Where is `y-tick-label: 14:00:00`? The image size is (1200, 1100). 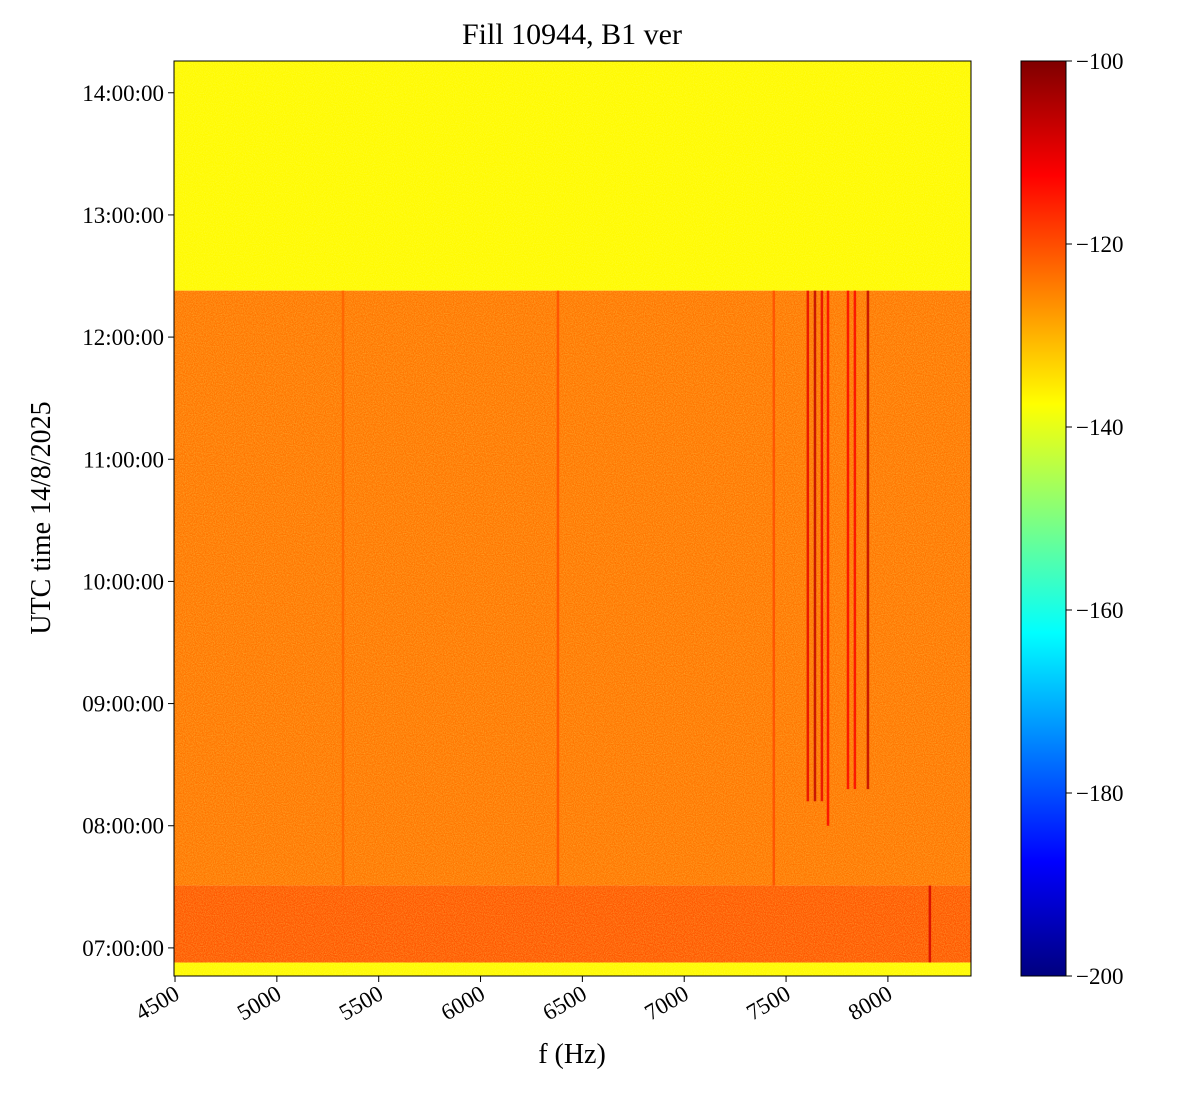
y-tick-label: 14:00:00 is located at coordinates (123, 93).